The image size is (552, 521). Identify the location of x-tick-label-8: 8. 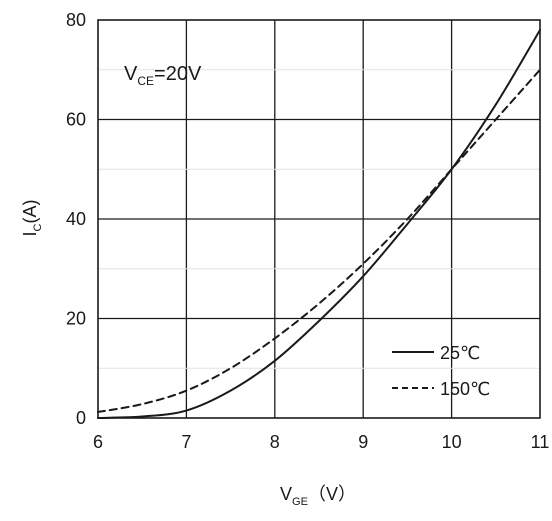
(275, 442).